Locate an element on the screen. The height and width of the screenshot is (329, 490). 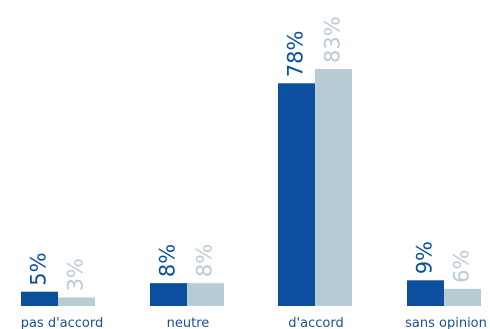
value-label-sans-opinion-series-2: 6% is located at coordinates (462, 266).